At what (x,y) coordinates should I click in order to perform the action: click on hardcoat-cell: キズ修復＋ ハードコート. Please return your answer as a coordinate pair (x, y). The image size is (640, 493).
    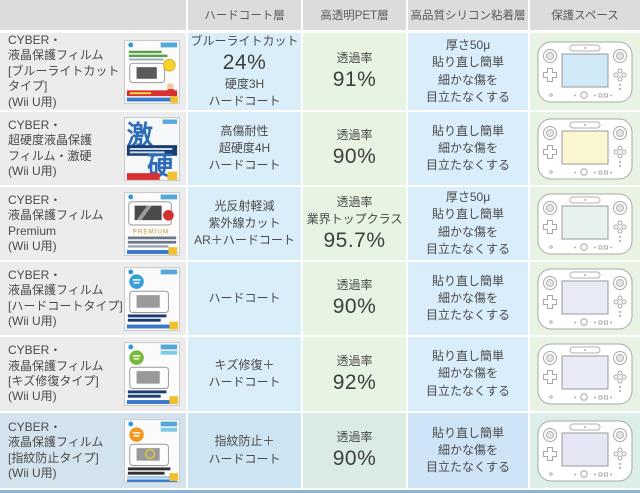
    Looking at the image, I should click on (244, 374).